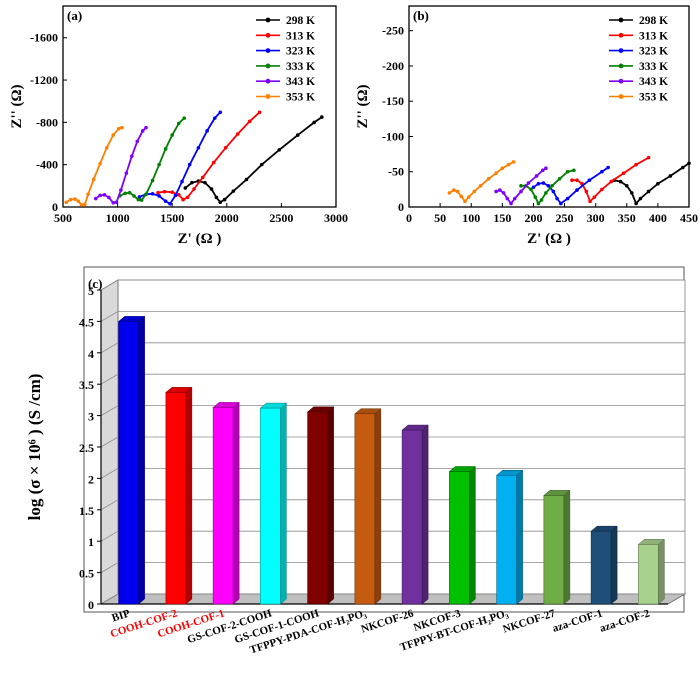 The image size is (700, 673). I want to click on series-323-k, so click(570, 185).